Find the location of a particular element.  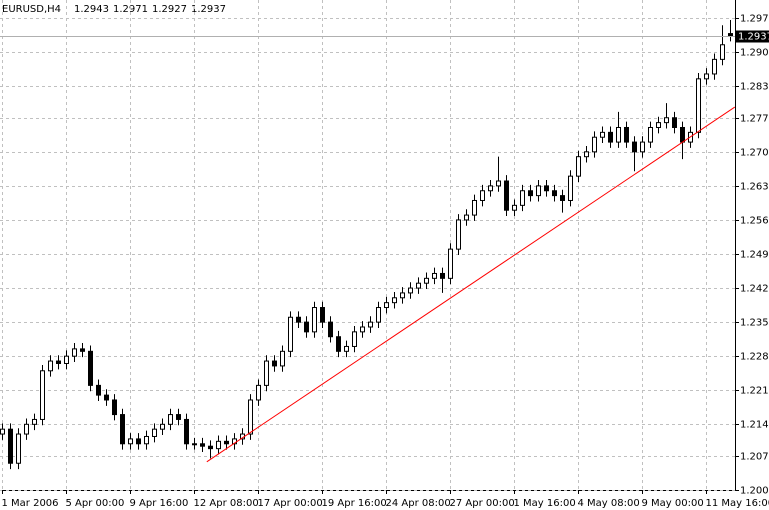

y-tick-label: 1.2350 is located at coordinates (754, 323).